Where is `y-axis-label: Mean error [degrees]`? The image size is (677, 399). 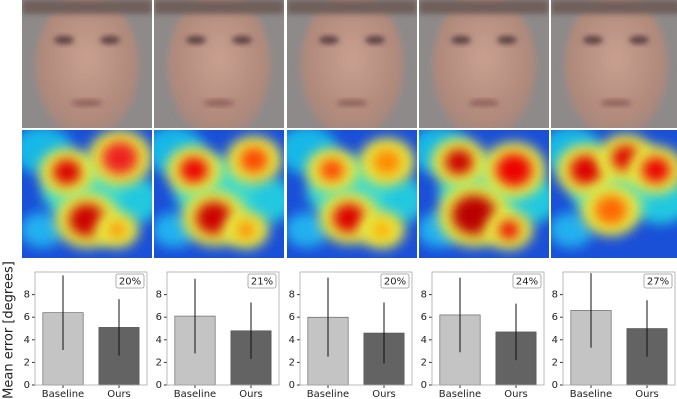 y-axis-label: Mean error [degrees] is located at coordinates (9, 330).